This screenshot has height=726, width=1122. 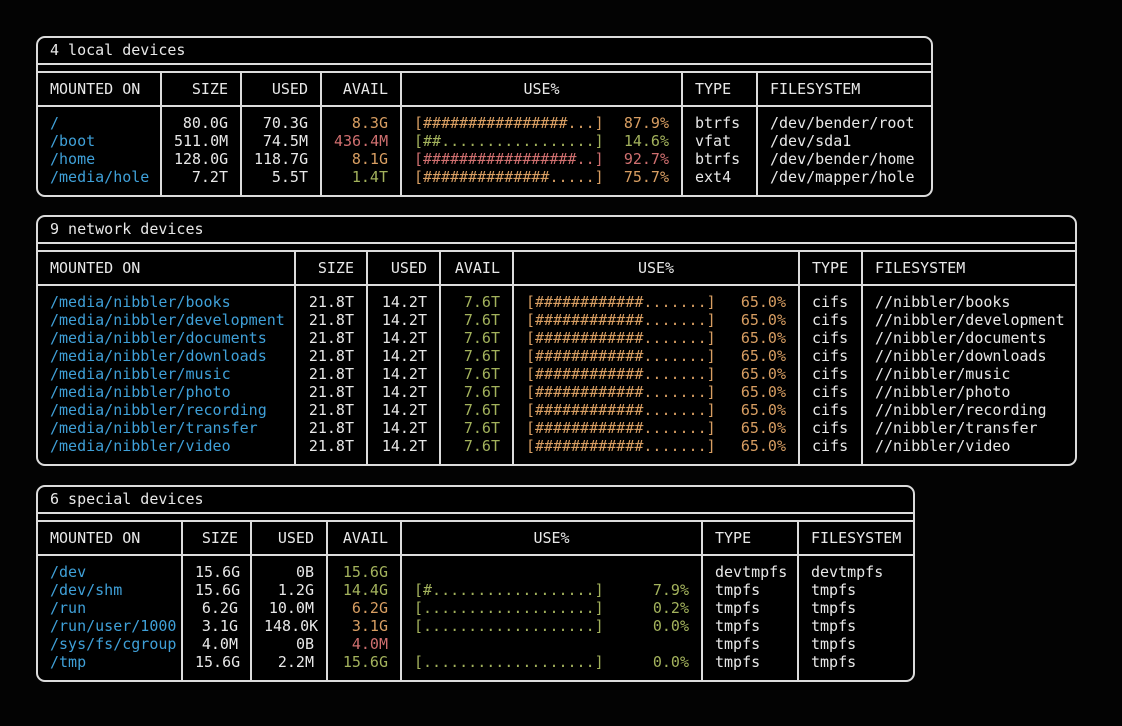 I want to click on cell-used: 0B, so click(x=288, y=568).